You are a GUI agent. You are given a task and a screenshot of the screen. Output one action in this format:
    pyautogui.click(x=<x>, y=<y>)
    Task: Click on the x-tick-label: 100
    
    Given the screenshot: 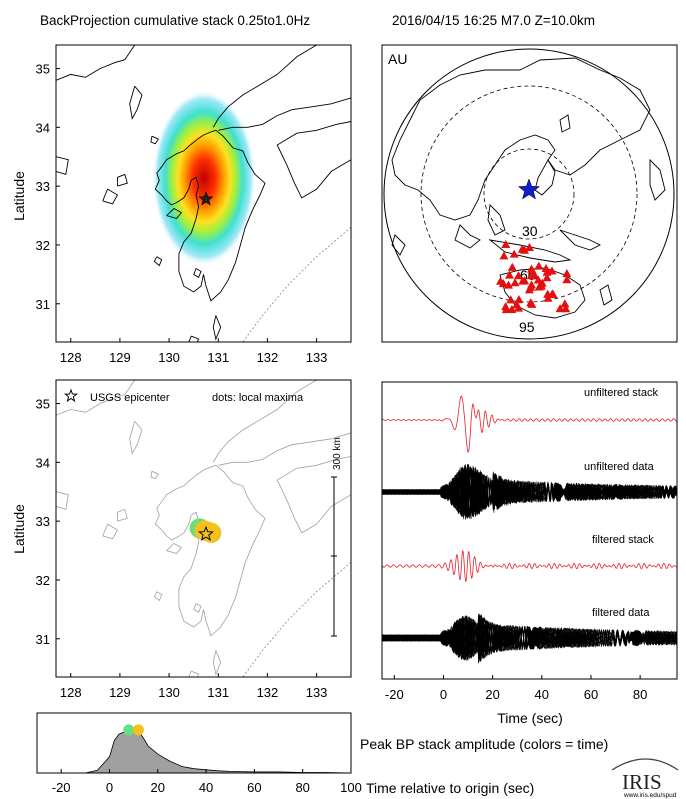 What is the action you would take?
    pyautogui.click(x=351, y=787)
    